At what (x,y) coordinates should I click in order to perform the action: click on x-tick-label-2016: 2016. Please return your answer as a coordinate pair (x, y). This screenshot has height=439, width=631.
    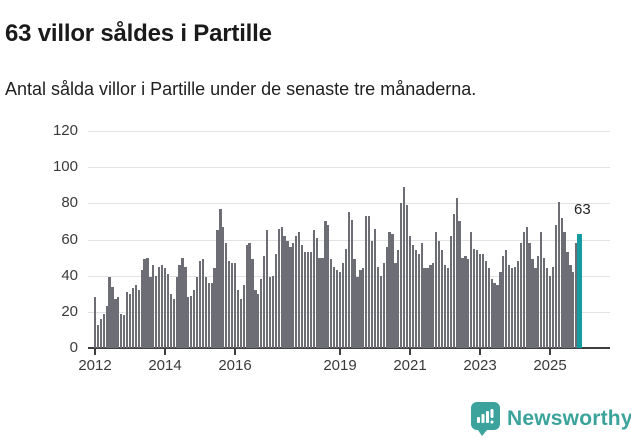
    Looking at the image, I should click on (235, 365).